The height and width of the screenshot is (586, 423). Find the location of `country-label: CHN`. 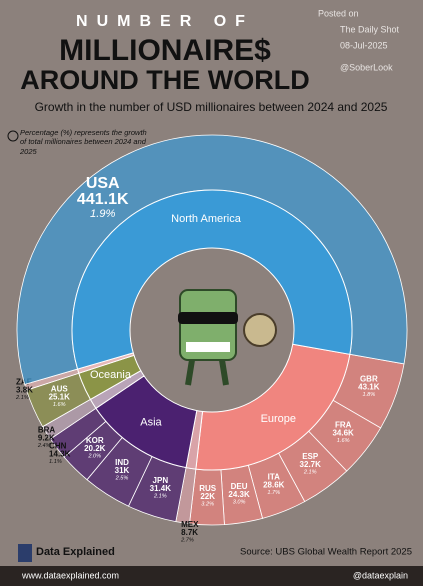

country-label: CHN is located at coordinates (58, 445).